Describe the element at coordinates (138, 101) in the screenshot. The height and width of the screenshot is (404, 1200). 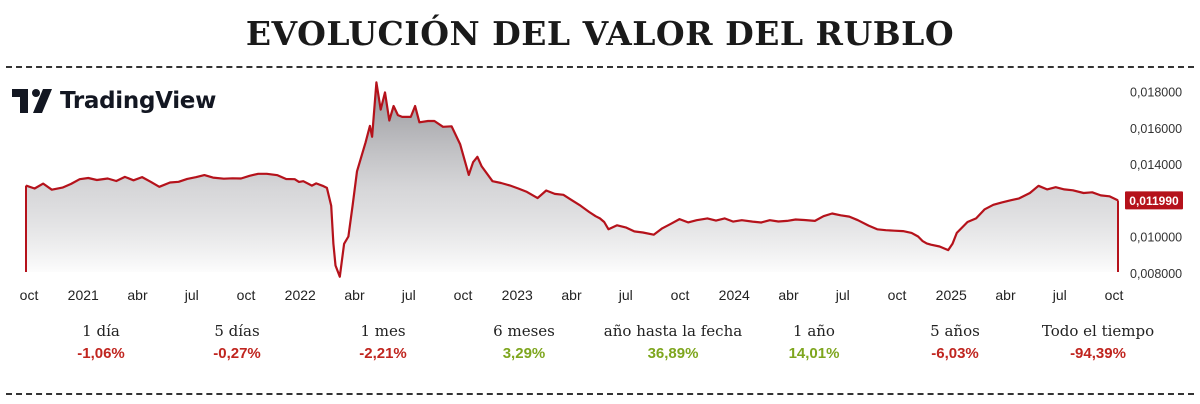
I see `tradingview-logo-text: TradingView` at that location.